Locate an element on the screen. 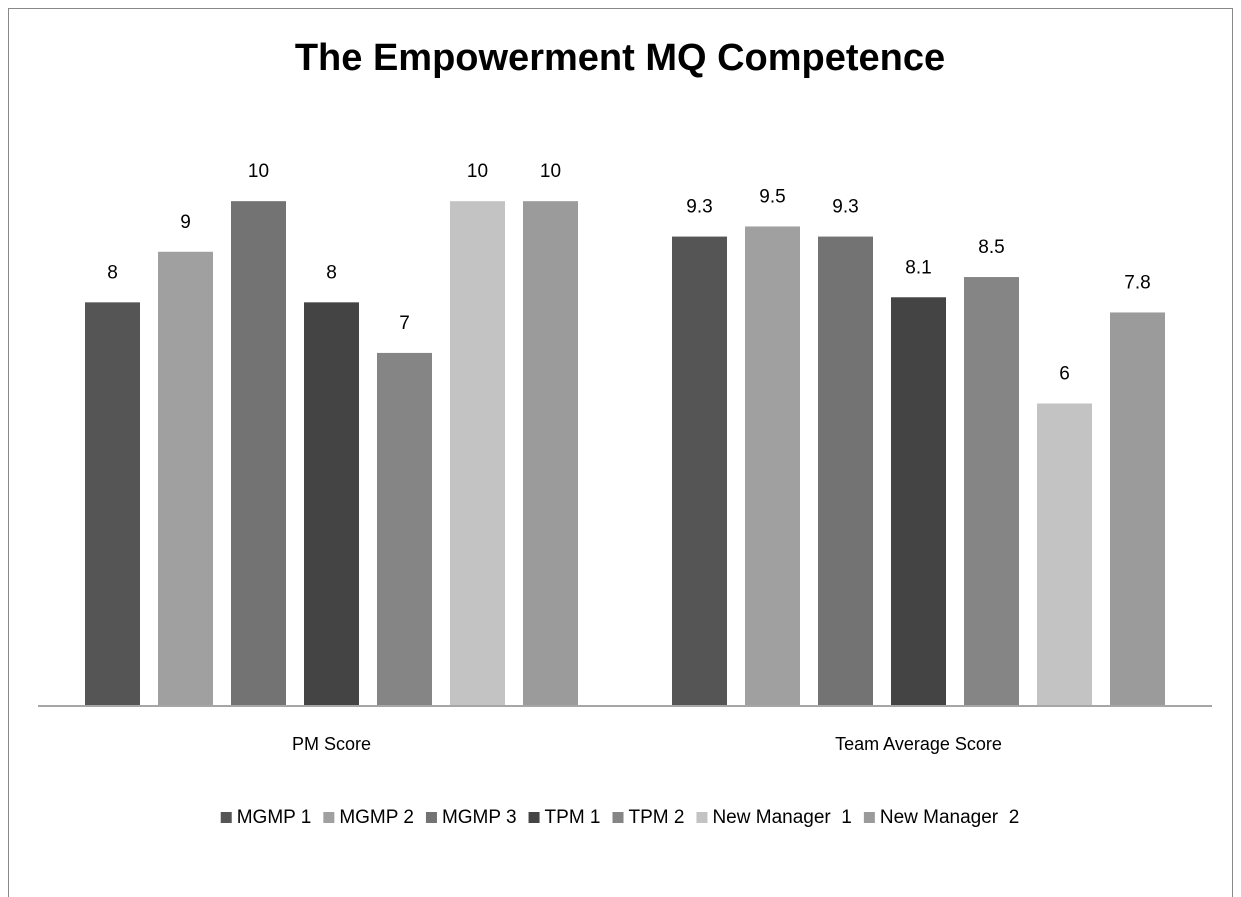 This screenshot has height=897, width=1241. data-label: 6 is located at coordinates (1064, 374).